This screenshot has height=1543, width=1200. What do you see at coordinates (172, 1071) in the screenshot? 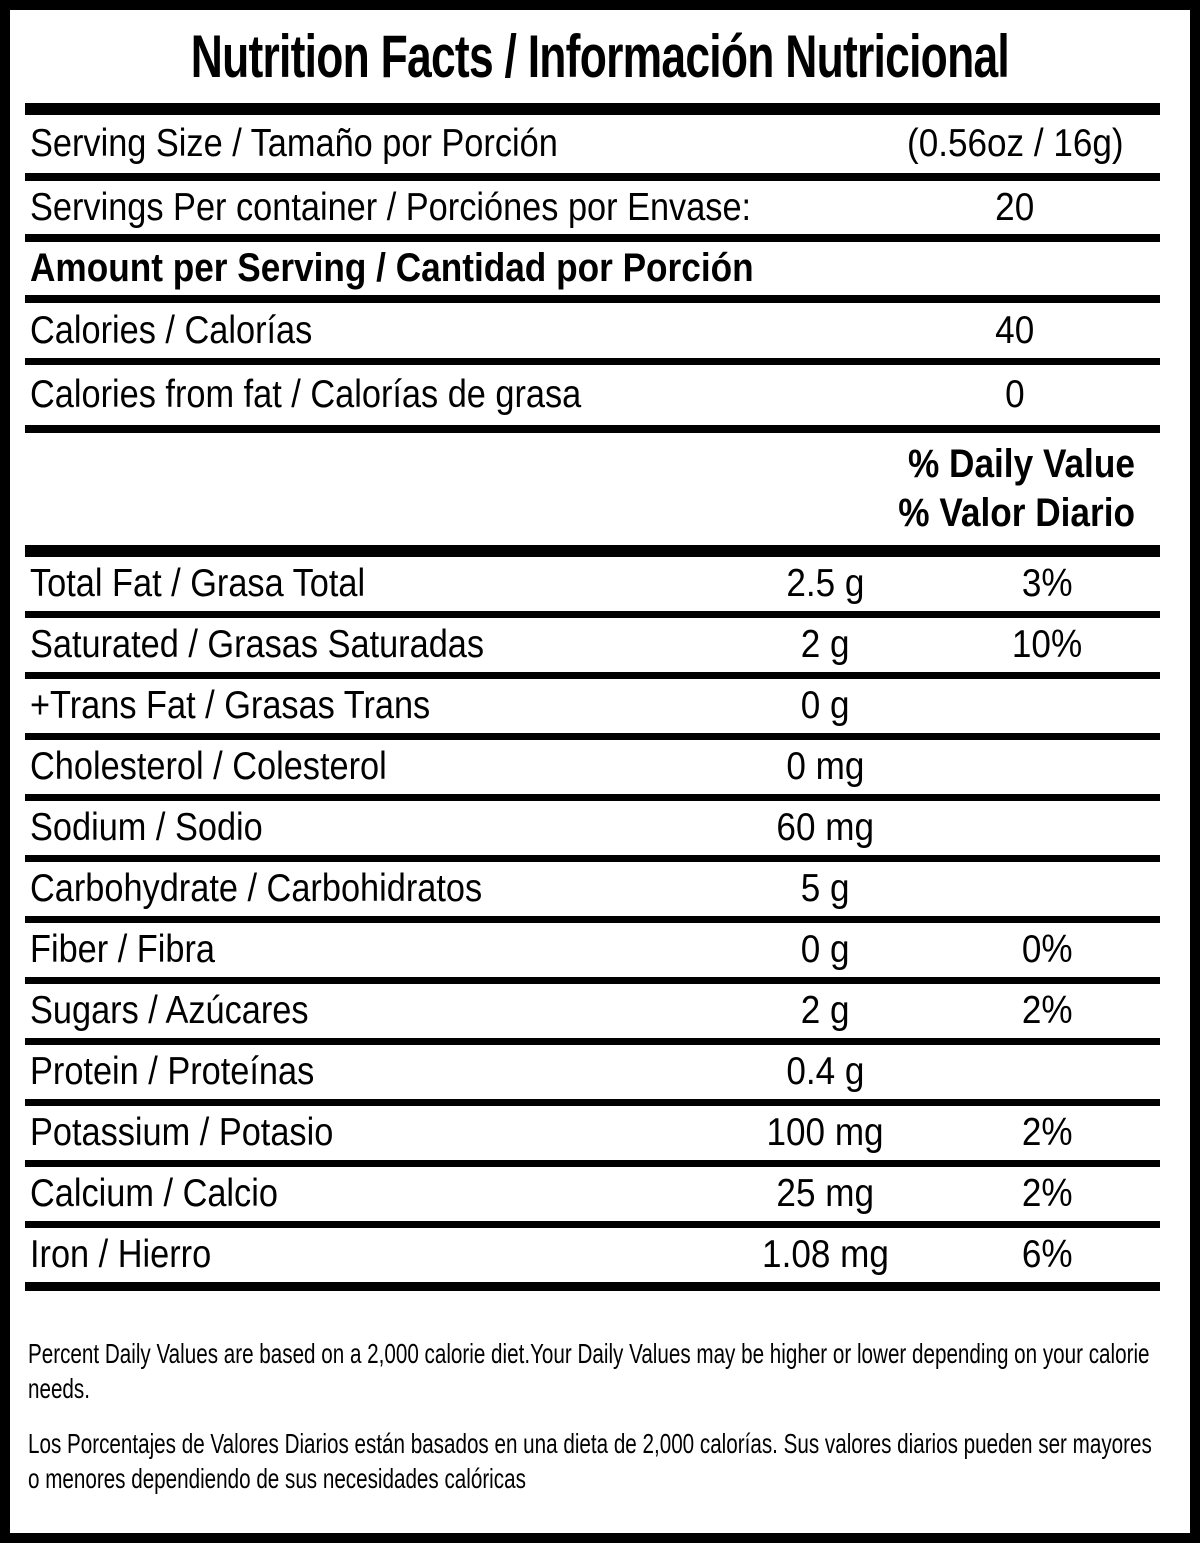
I see `nutrient-label: Protein / Proteínas` at bounding box center [172, 1071].